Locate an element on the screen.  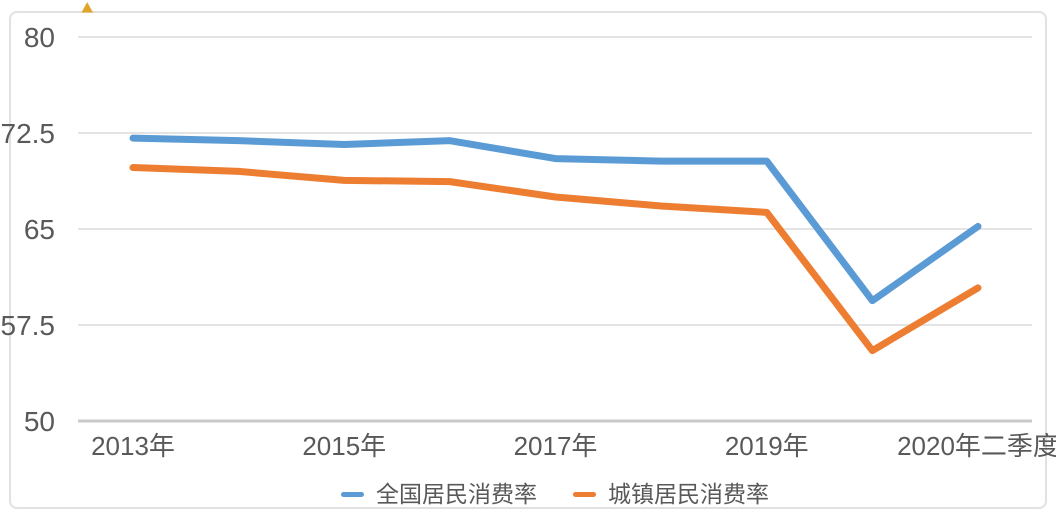
x-axis-labels: 2013年 2015年 2017年 2019年 2020年二季度 is located at coordinates (573, 446).